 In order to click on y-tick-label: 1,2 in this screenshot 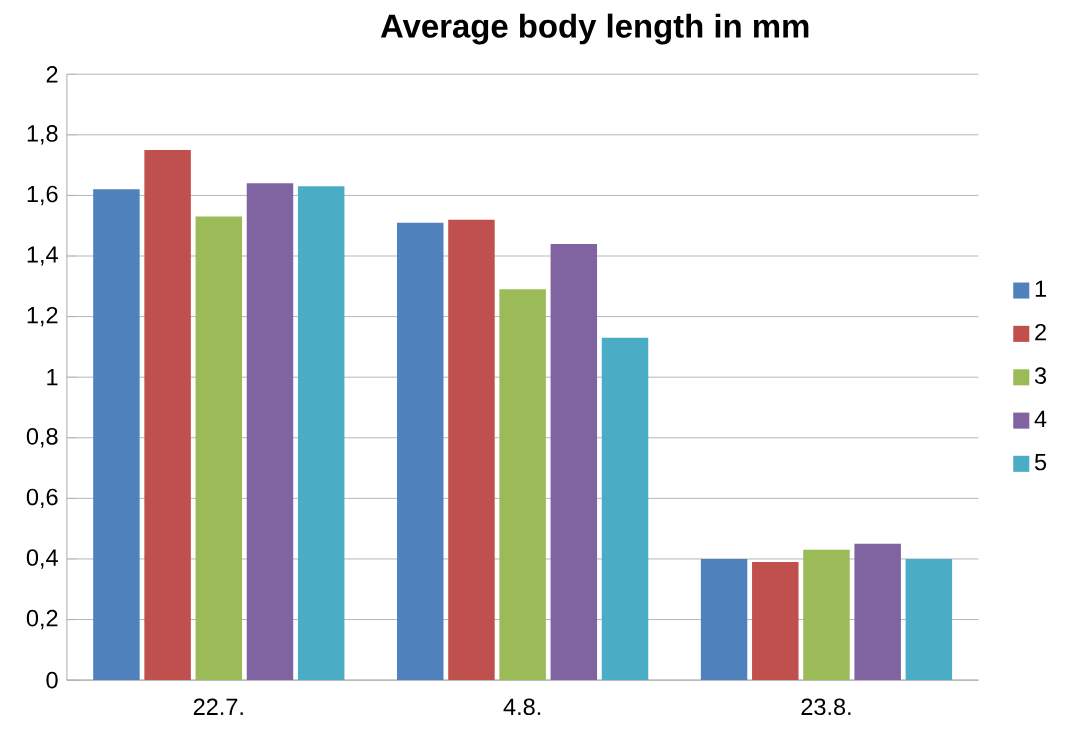, I will do `click(42, 316)`.